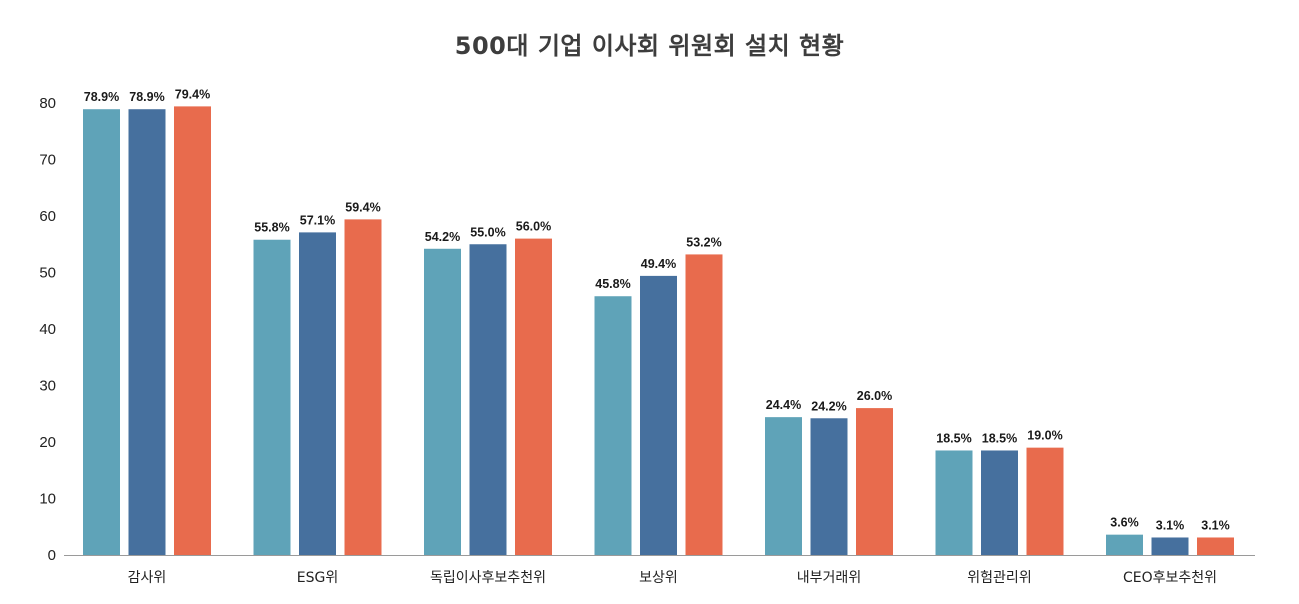  I want to click on data-label: 24.4%, so click(783, 405).